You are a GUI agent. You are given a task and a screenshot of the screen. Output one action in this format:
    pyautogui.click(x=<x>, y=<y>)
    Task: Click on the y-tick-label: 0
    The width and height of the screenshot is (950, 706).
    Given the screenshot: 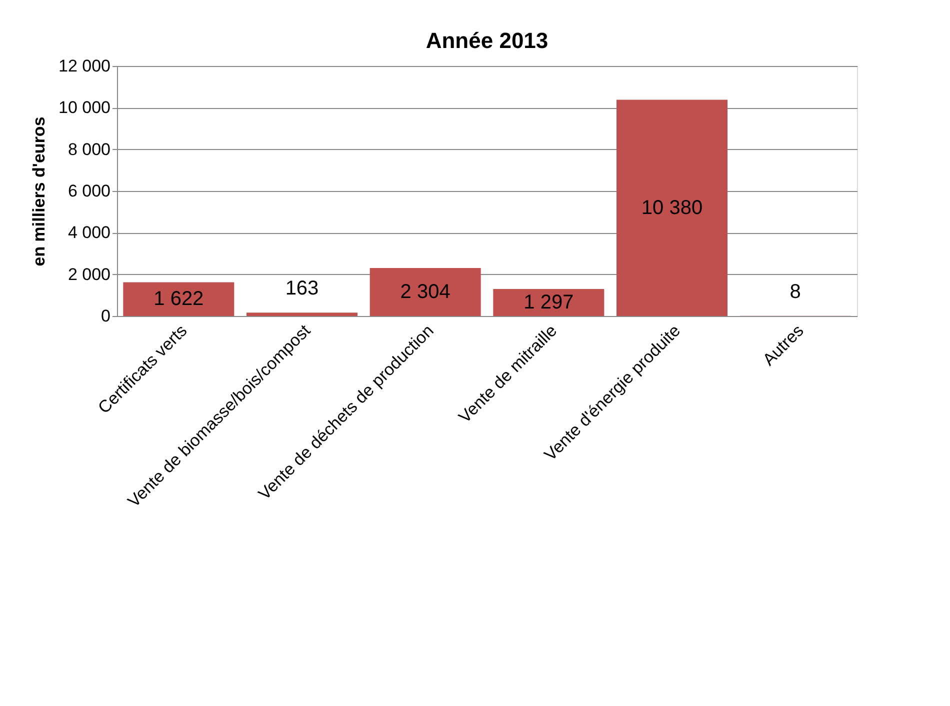 What is the action you would take?
    pyautogui.click(x=105, y=316)
    